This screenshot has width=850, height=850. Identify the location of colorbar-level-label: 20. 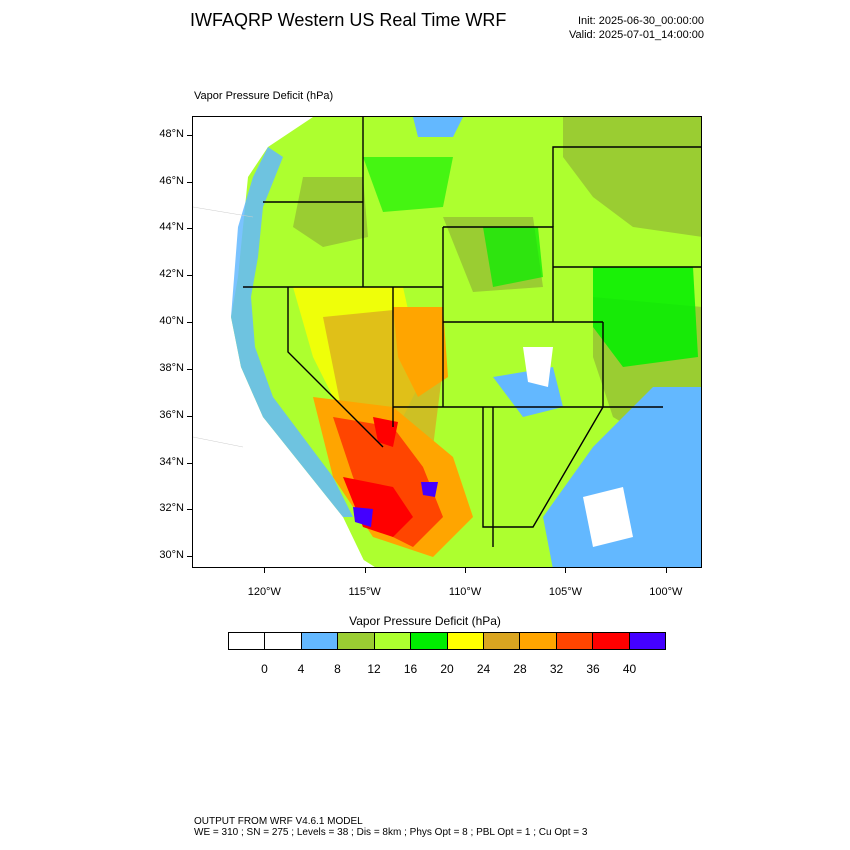
(447, 669).